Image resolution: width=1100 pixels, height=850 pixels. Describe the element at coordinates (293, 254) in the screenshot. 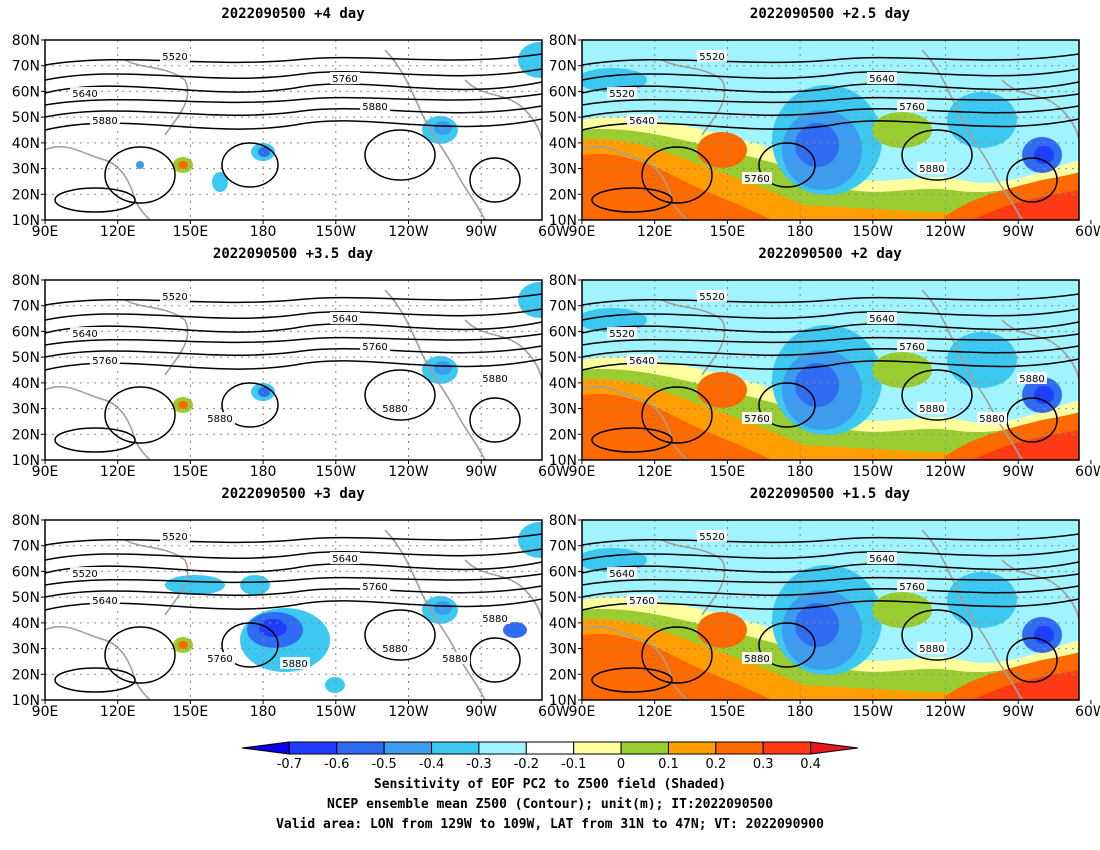

I see `panel-title: 2022090500 +3.5 day` at that location.